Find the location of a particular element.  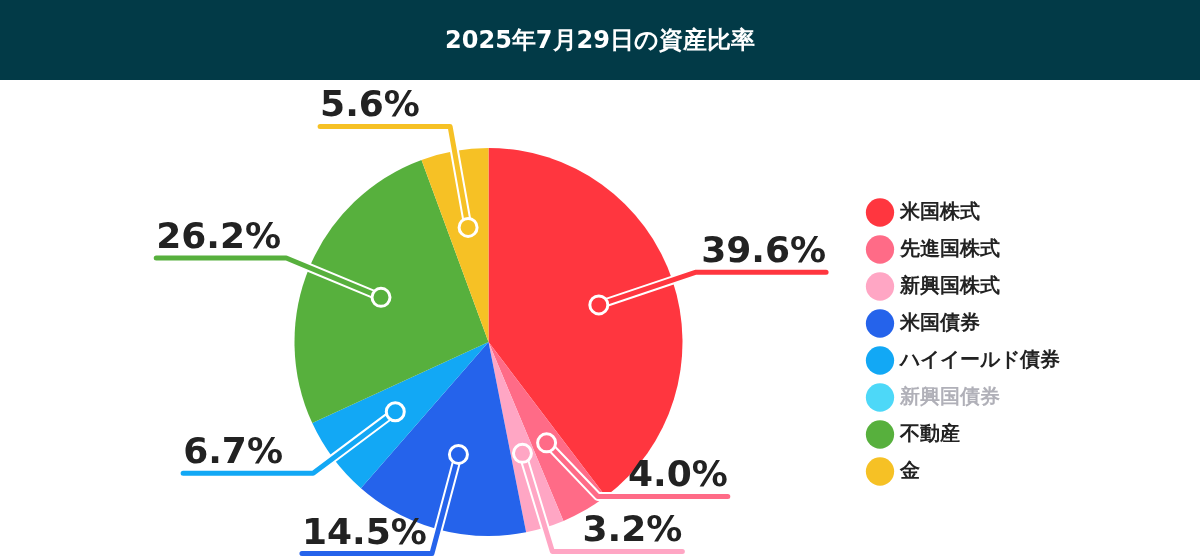

legend-label: 米国債券 is located at coordinates (939, 321).